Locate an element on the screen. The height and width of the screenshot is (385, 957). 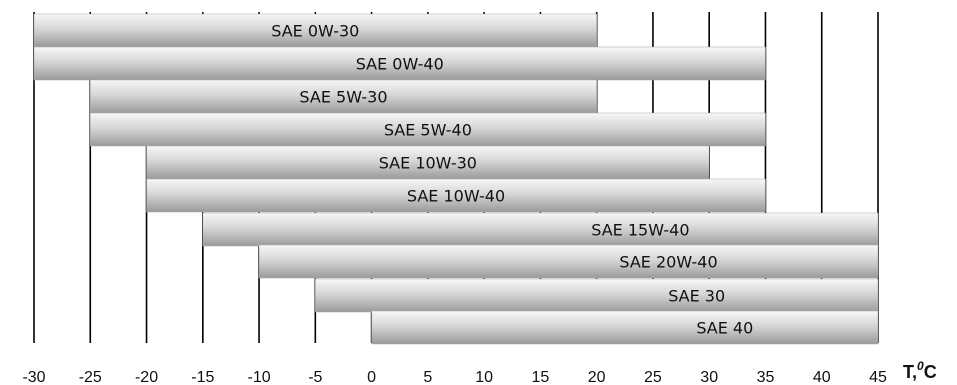
bar-label-0: SAE 0W-30 is located at coordinates (315, 31).